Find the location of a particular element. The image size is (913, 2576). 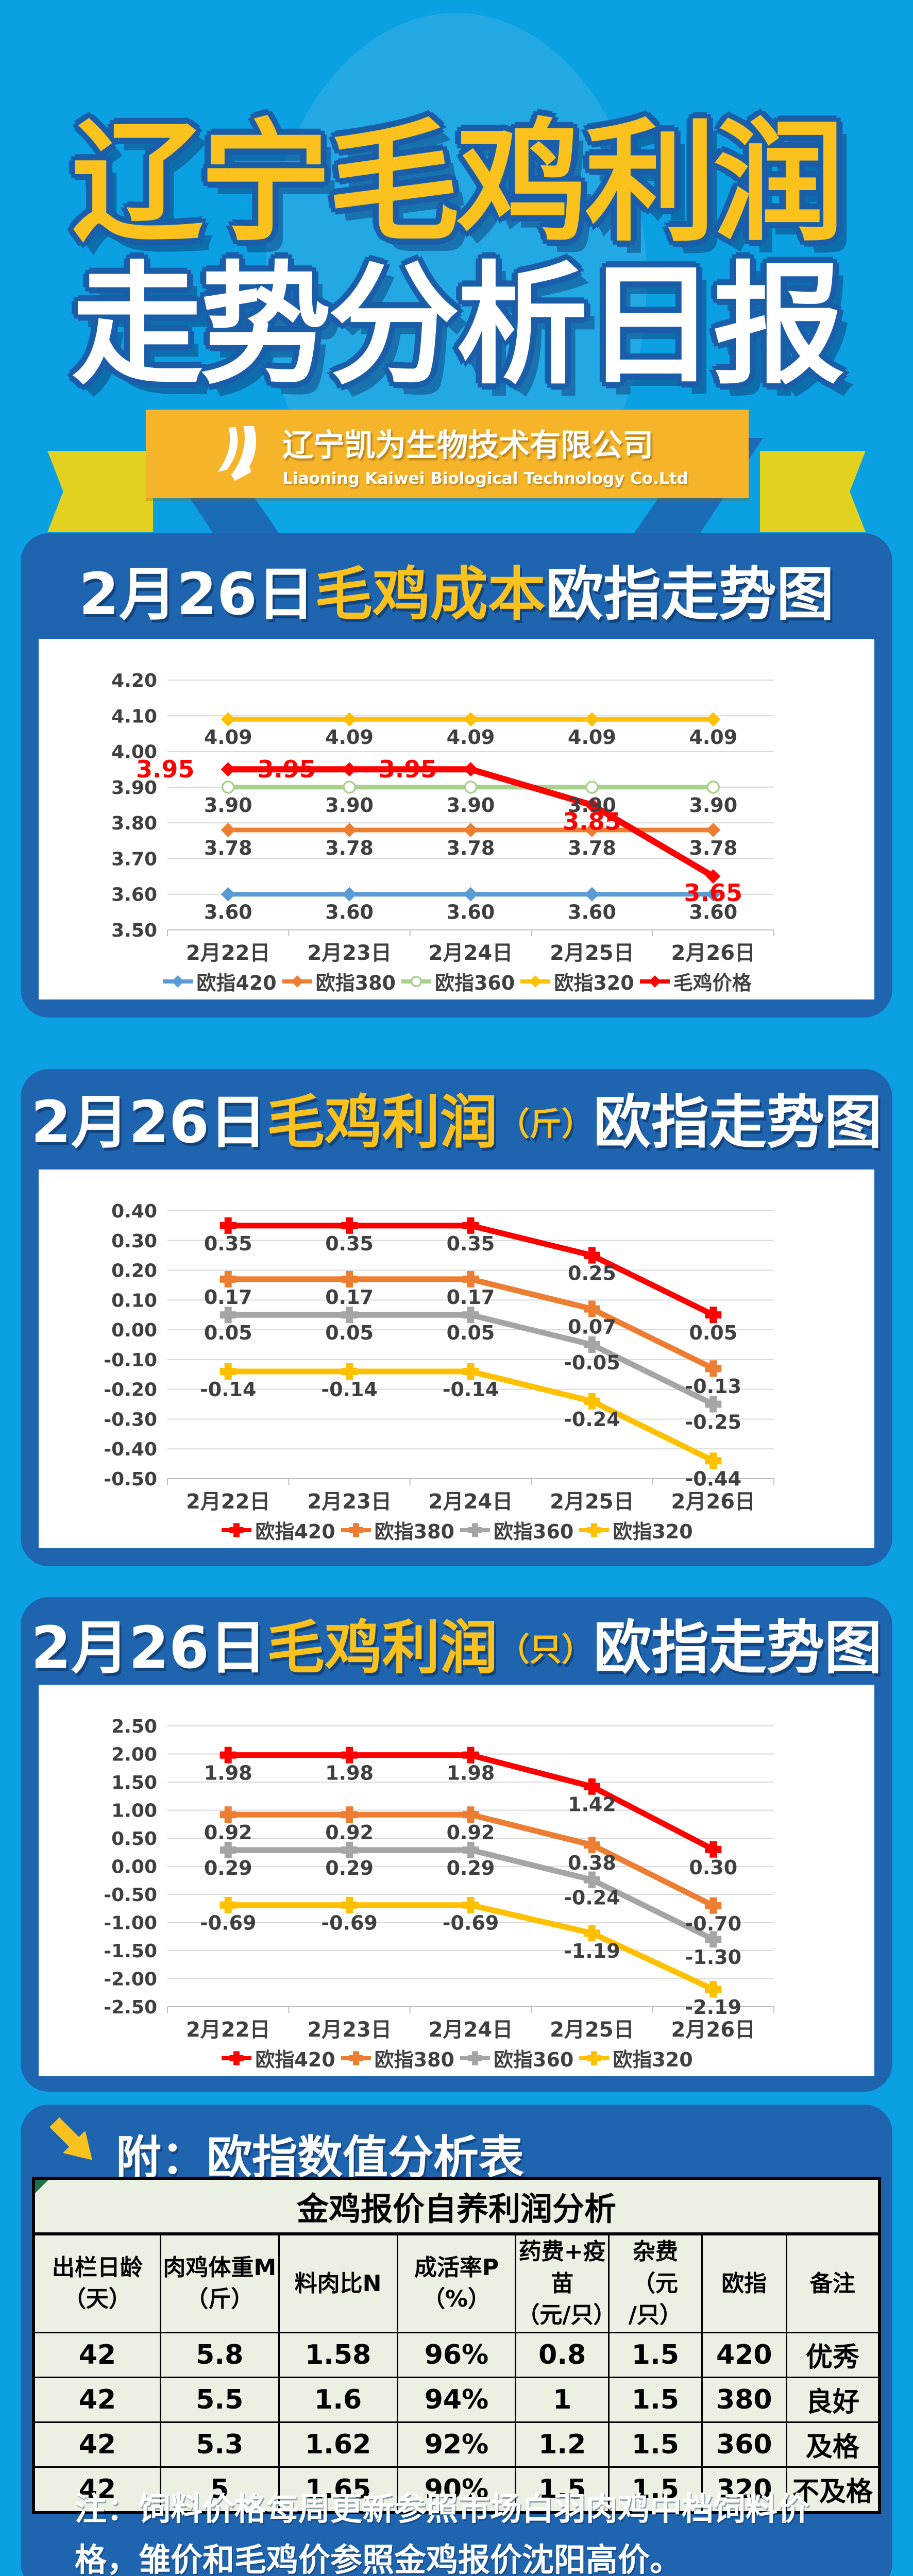

data-label: 0.05 is located at coordinates (228, 1332).